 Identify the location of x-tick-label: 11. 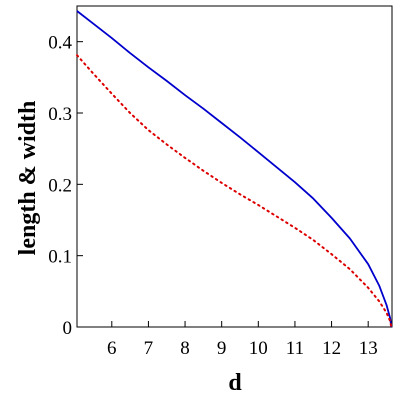
(295, 348).